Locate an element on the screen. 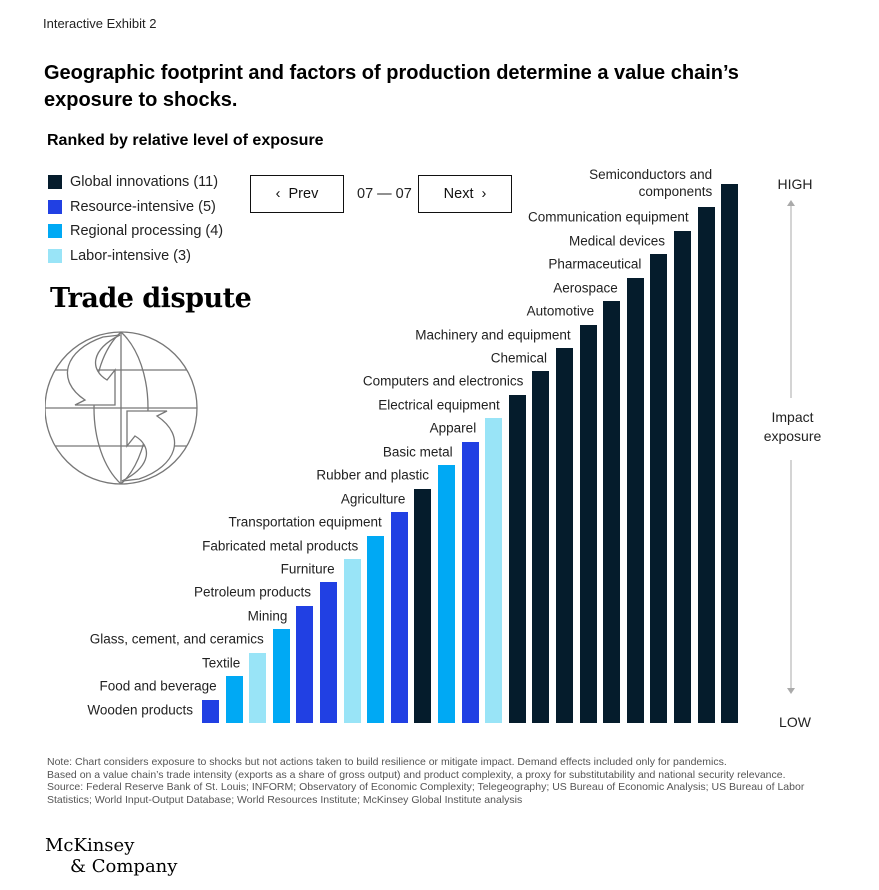 Image resolution: width=879 pixels, height=890 pixels. bar-label: Machinery and equipment is located at coordinates (493, 335).